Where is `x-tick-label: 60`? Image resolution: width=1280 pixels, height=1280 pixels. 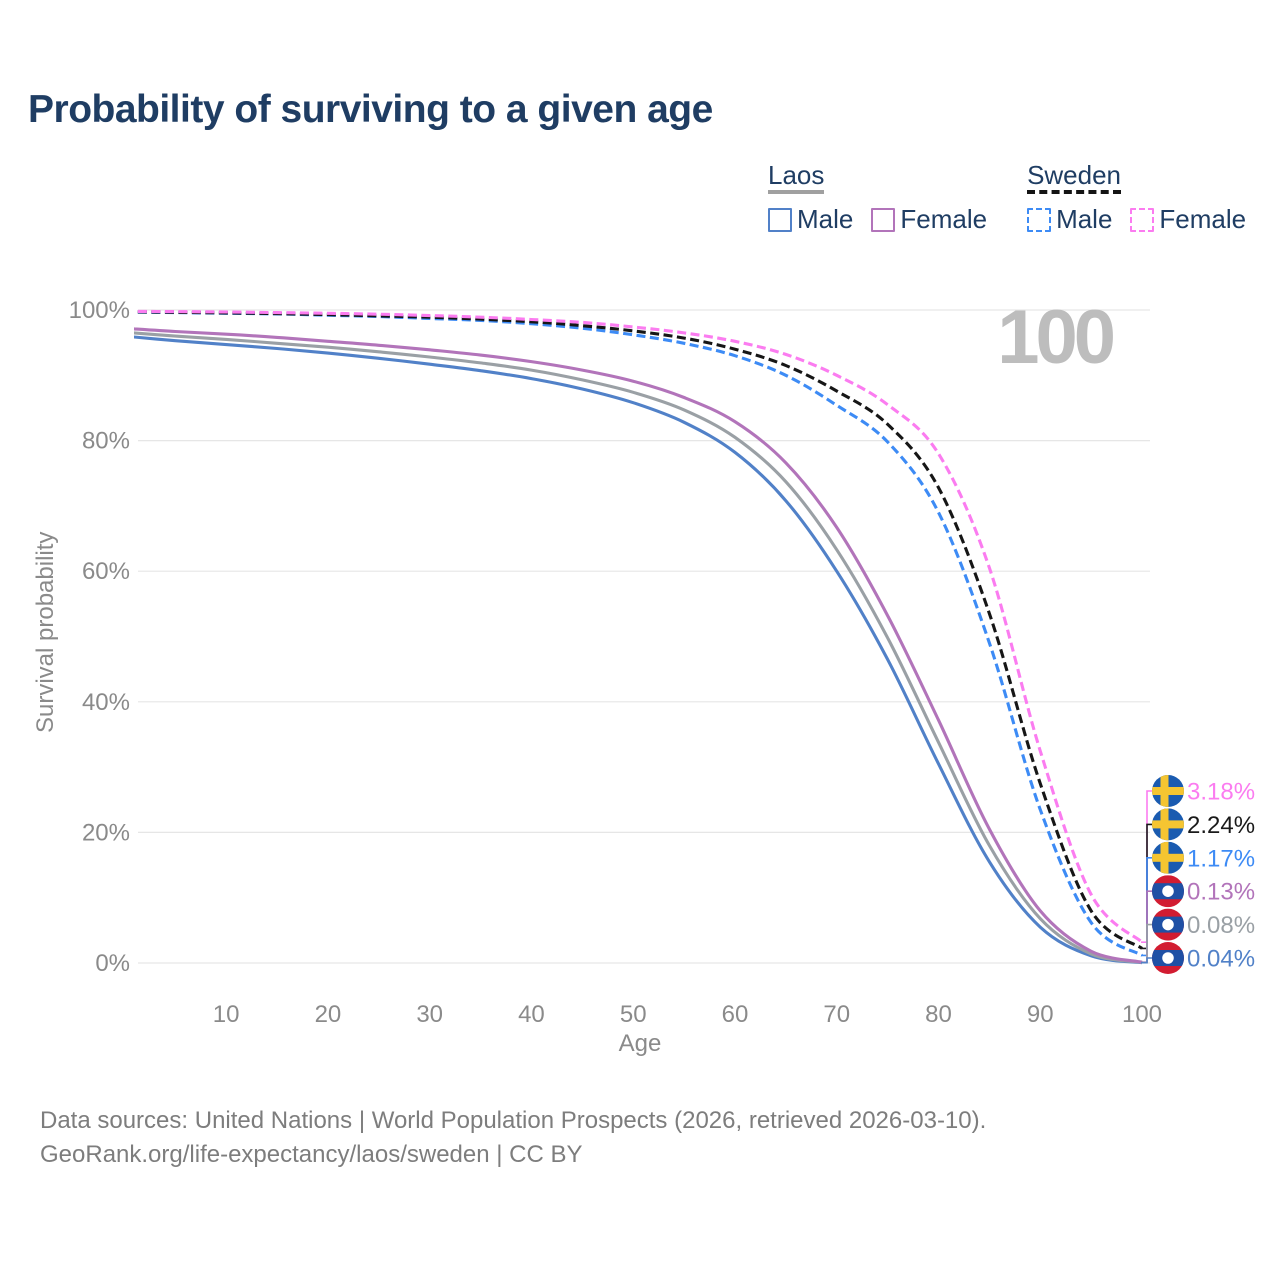
x-tick-label: 60 is located at coordinates (735, 1014).